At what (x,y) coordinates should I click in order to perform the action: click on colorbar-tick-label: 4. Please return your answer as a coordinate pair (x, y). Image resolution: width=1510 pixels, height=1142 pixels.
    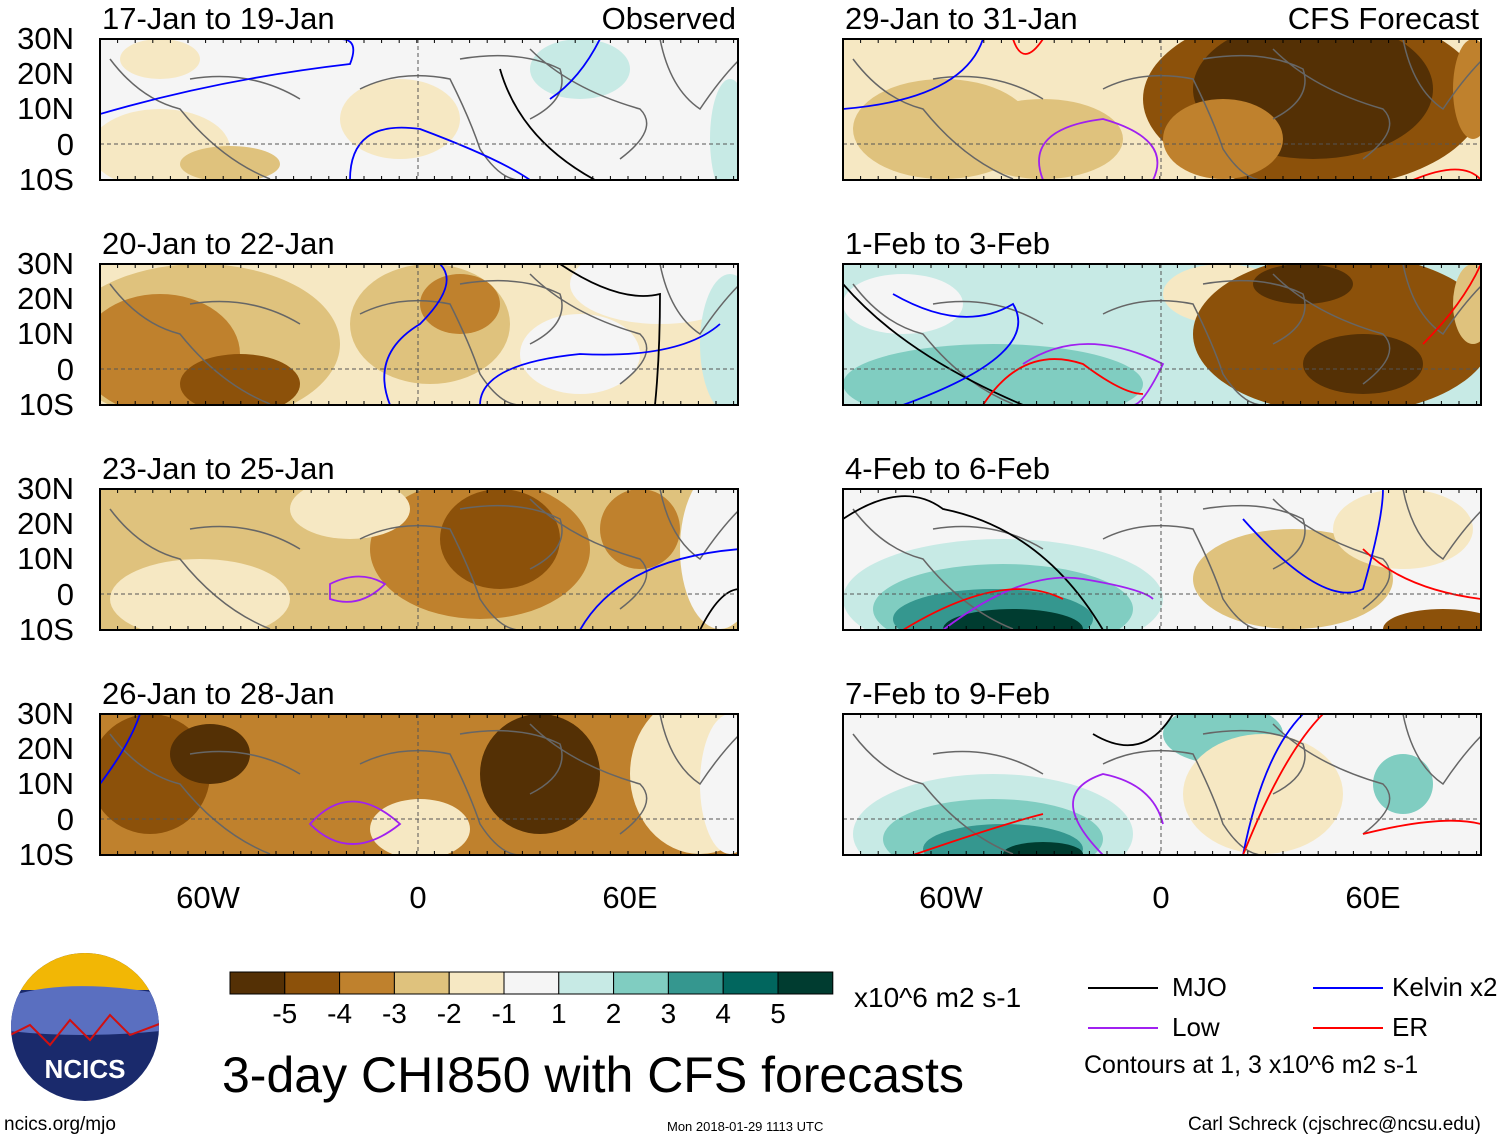
    Looking at the image, I should click on (723, 1013).